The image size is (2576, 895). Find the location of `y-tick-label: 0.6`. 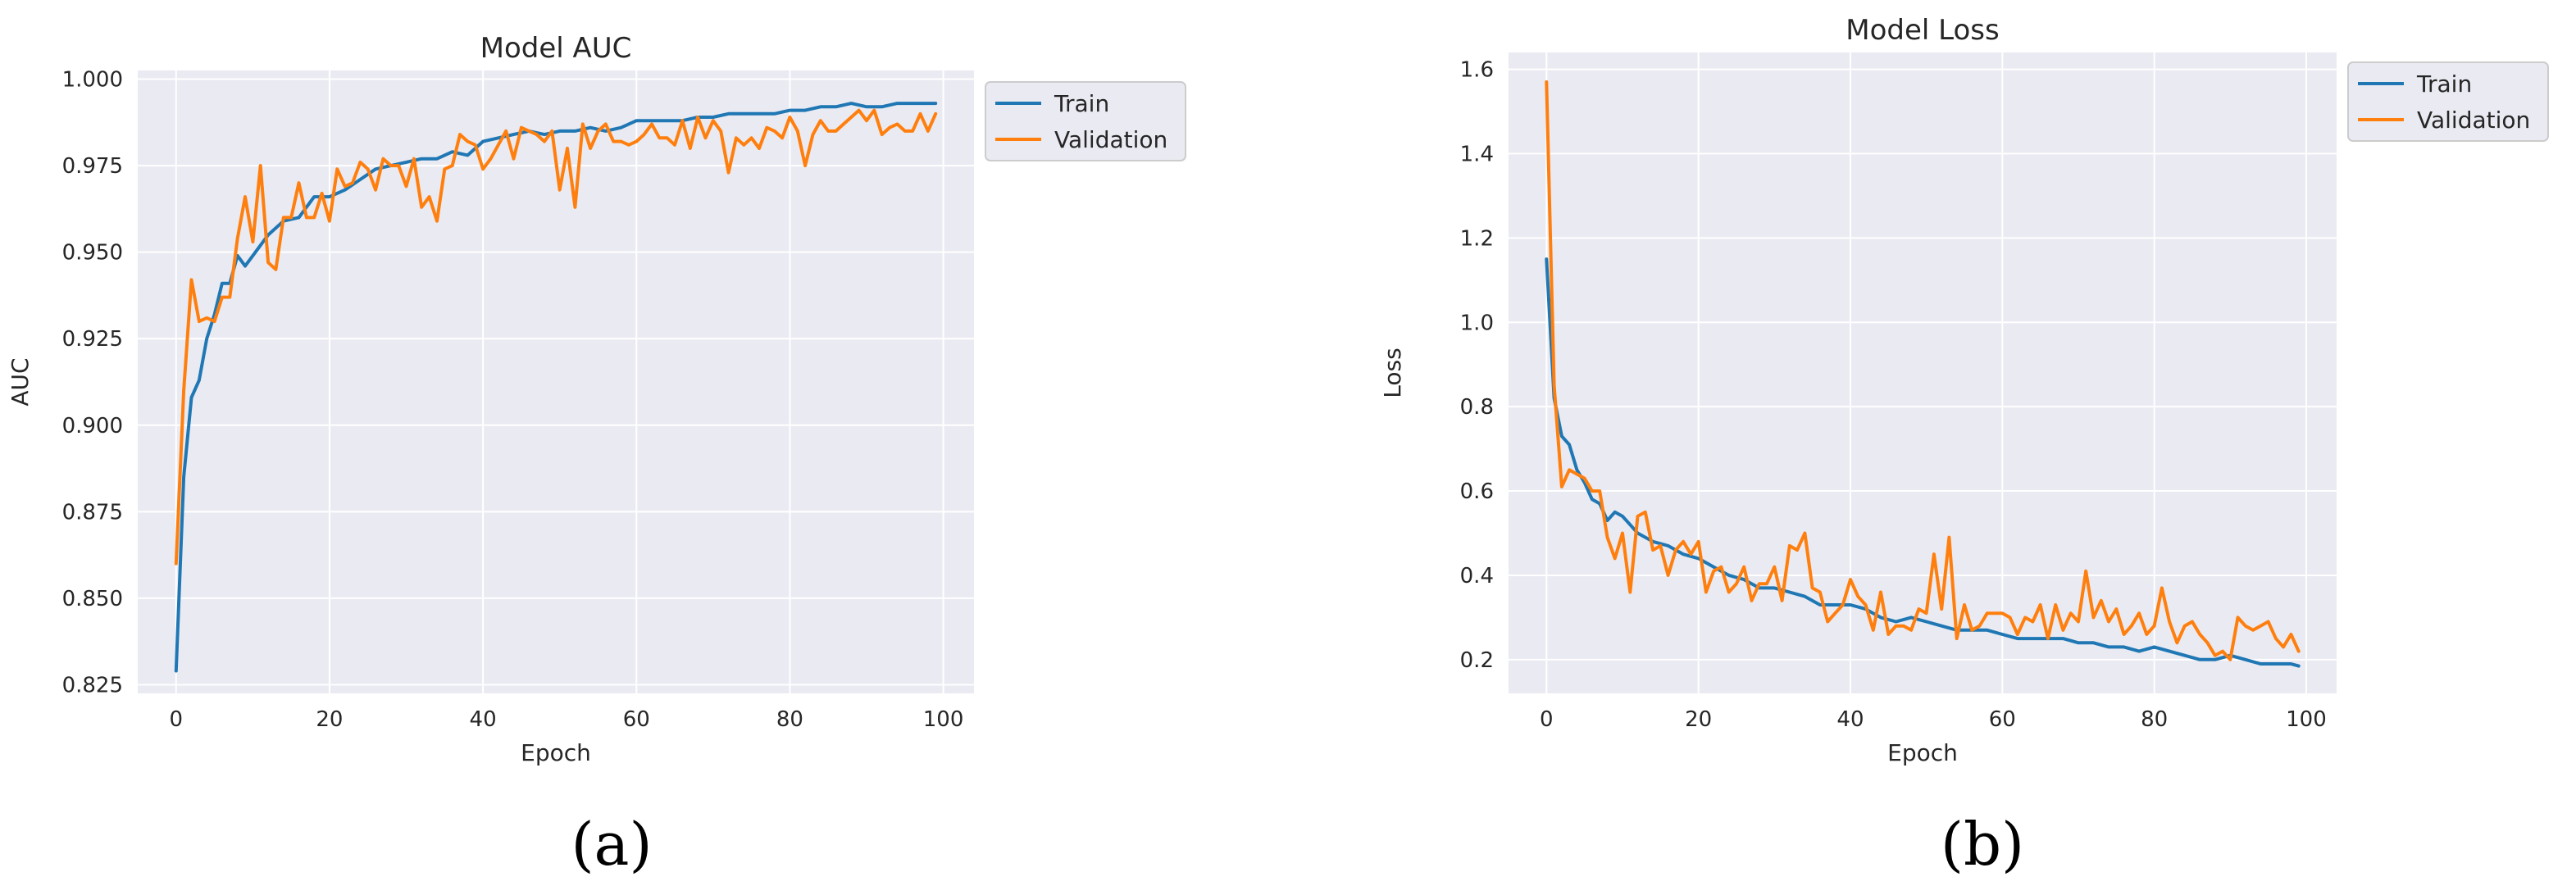

y-tick-label: 0.6 is located at coordinates (1477, 491).